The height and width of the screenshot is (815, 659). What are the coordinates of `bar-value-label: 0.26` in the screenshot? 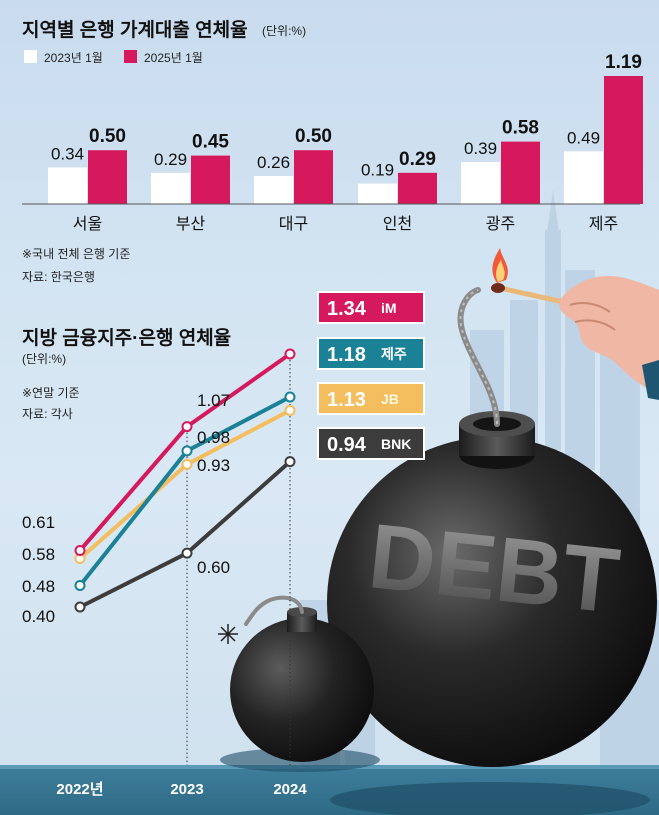 It's located at (273, 162).